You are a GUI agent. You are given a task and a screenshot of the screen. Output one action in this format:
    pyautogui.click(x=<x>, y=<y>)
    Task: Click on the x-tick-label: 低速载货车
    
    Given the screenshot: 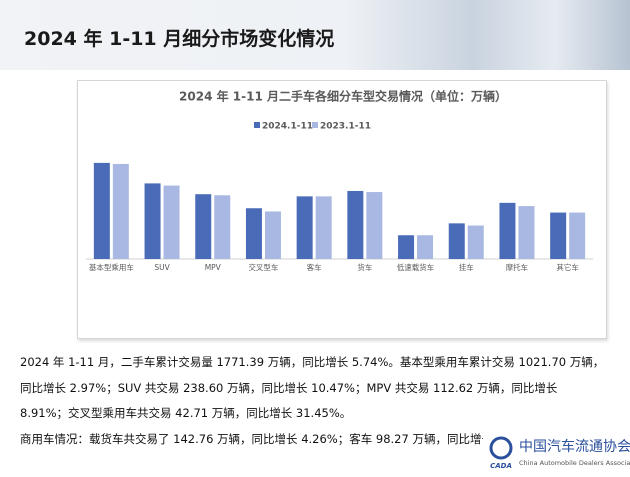 What is the action you would take?
    pyautogui.click(x=416, y=267)
    